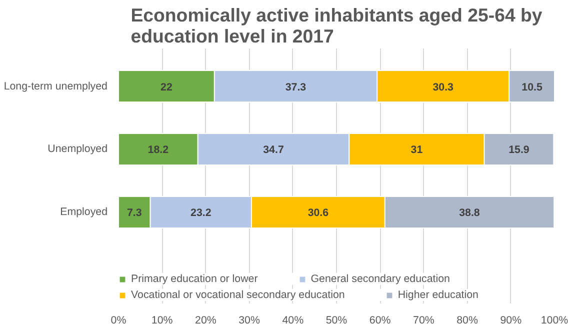 The height and width of the screenshot is (329, 574). Describe the element at coordinates (467, 320) in the screenshot. I see `x-tick-label: 80%` at that location.